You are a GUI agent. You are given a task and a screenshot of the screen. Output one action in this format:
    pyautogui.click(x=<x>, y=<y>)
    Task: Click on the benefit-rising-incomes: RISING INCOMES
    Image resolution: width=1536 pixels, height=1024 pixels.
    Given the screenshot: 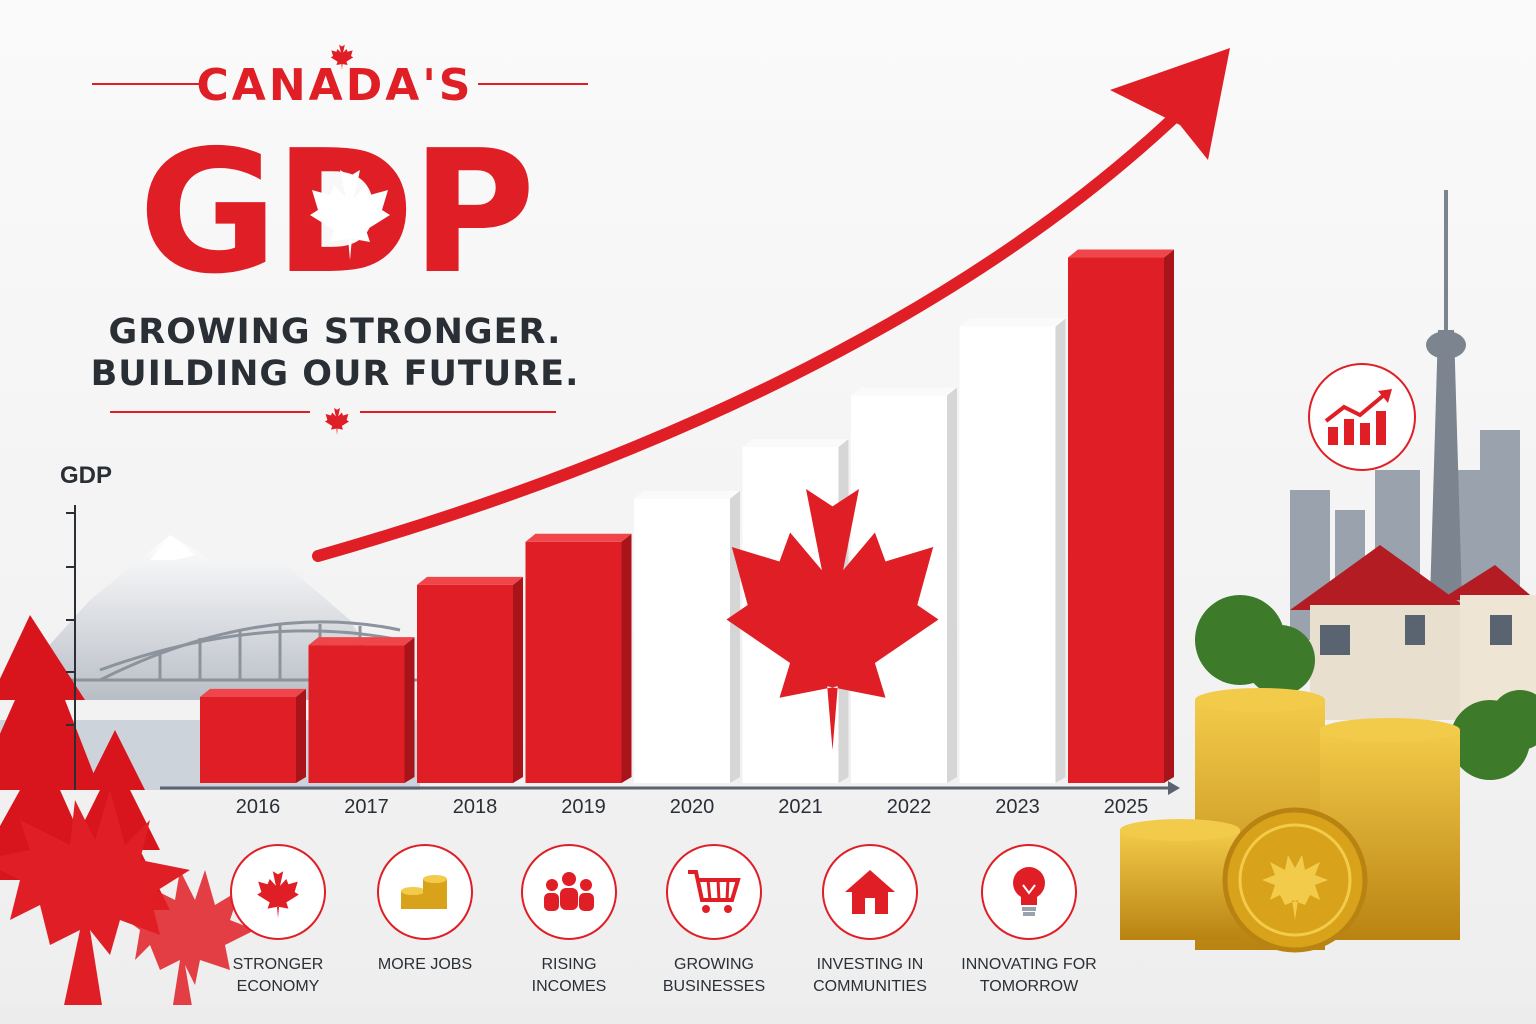 What is the action you would take?
    pyautogui.click(x=569, y=921)
    